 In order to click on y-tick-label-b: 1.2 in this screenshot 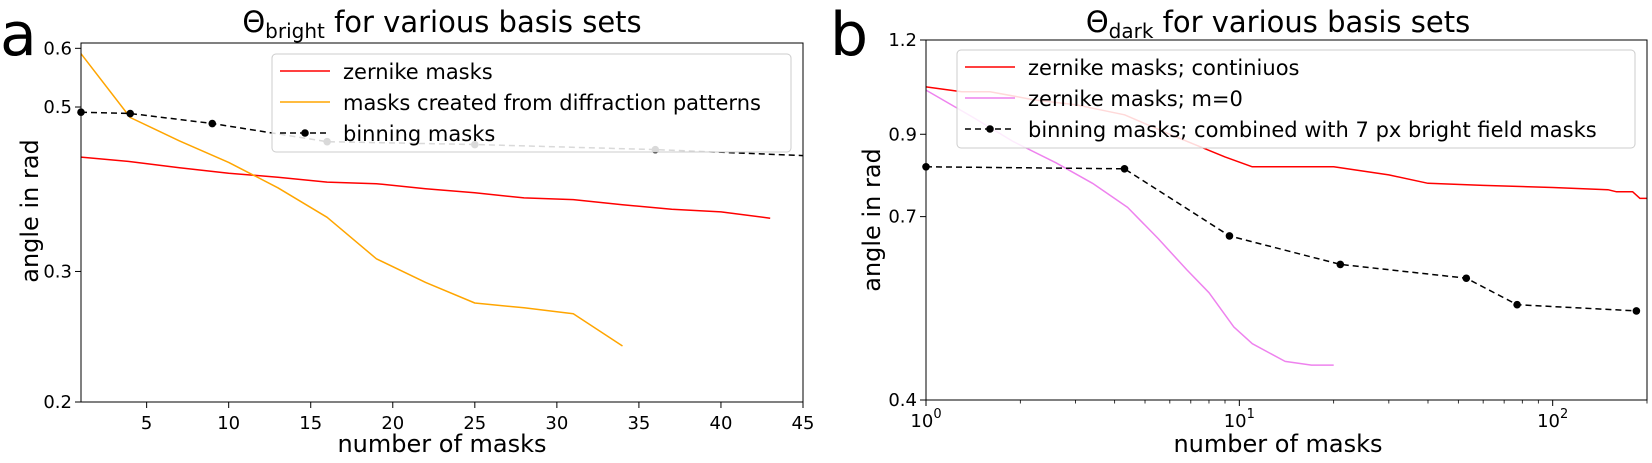, I will do `click(902, 40)`.